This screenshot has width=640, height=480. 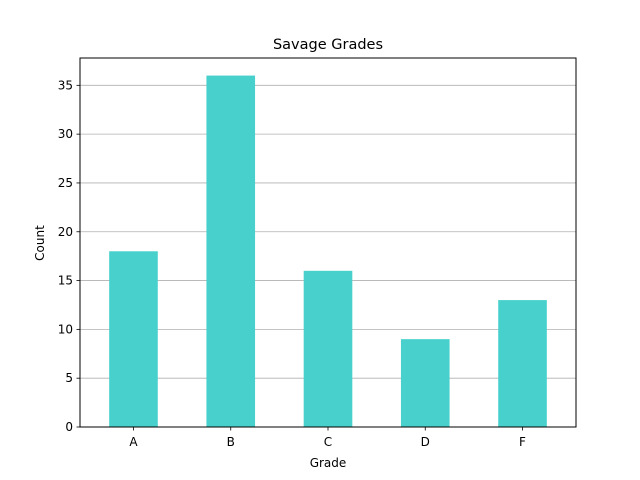 I want to click on x-axis-label: Grade, so click(x=328, y=463).